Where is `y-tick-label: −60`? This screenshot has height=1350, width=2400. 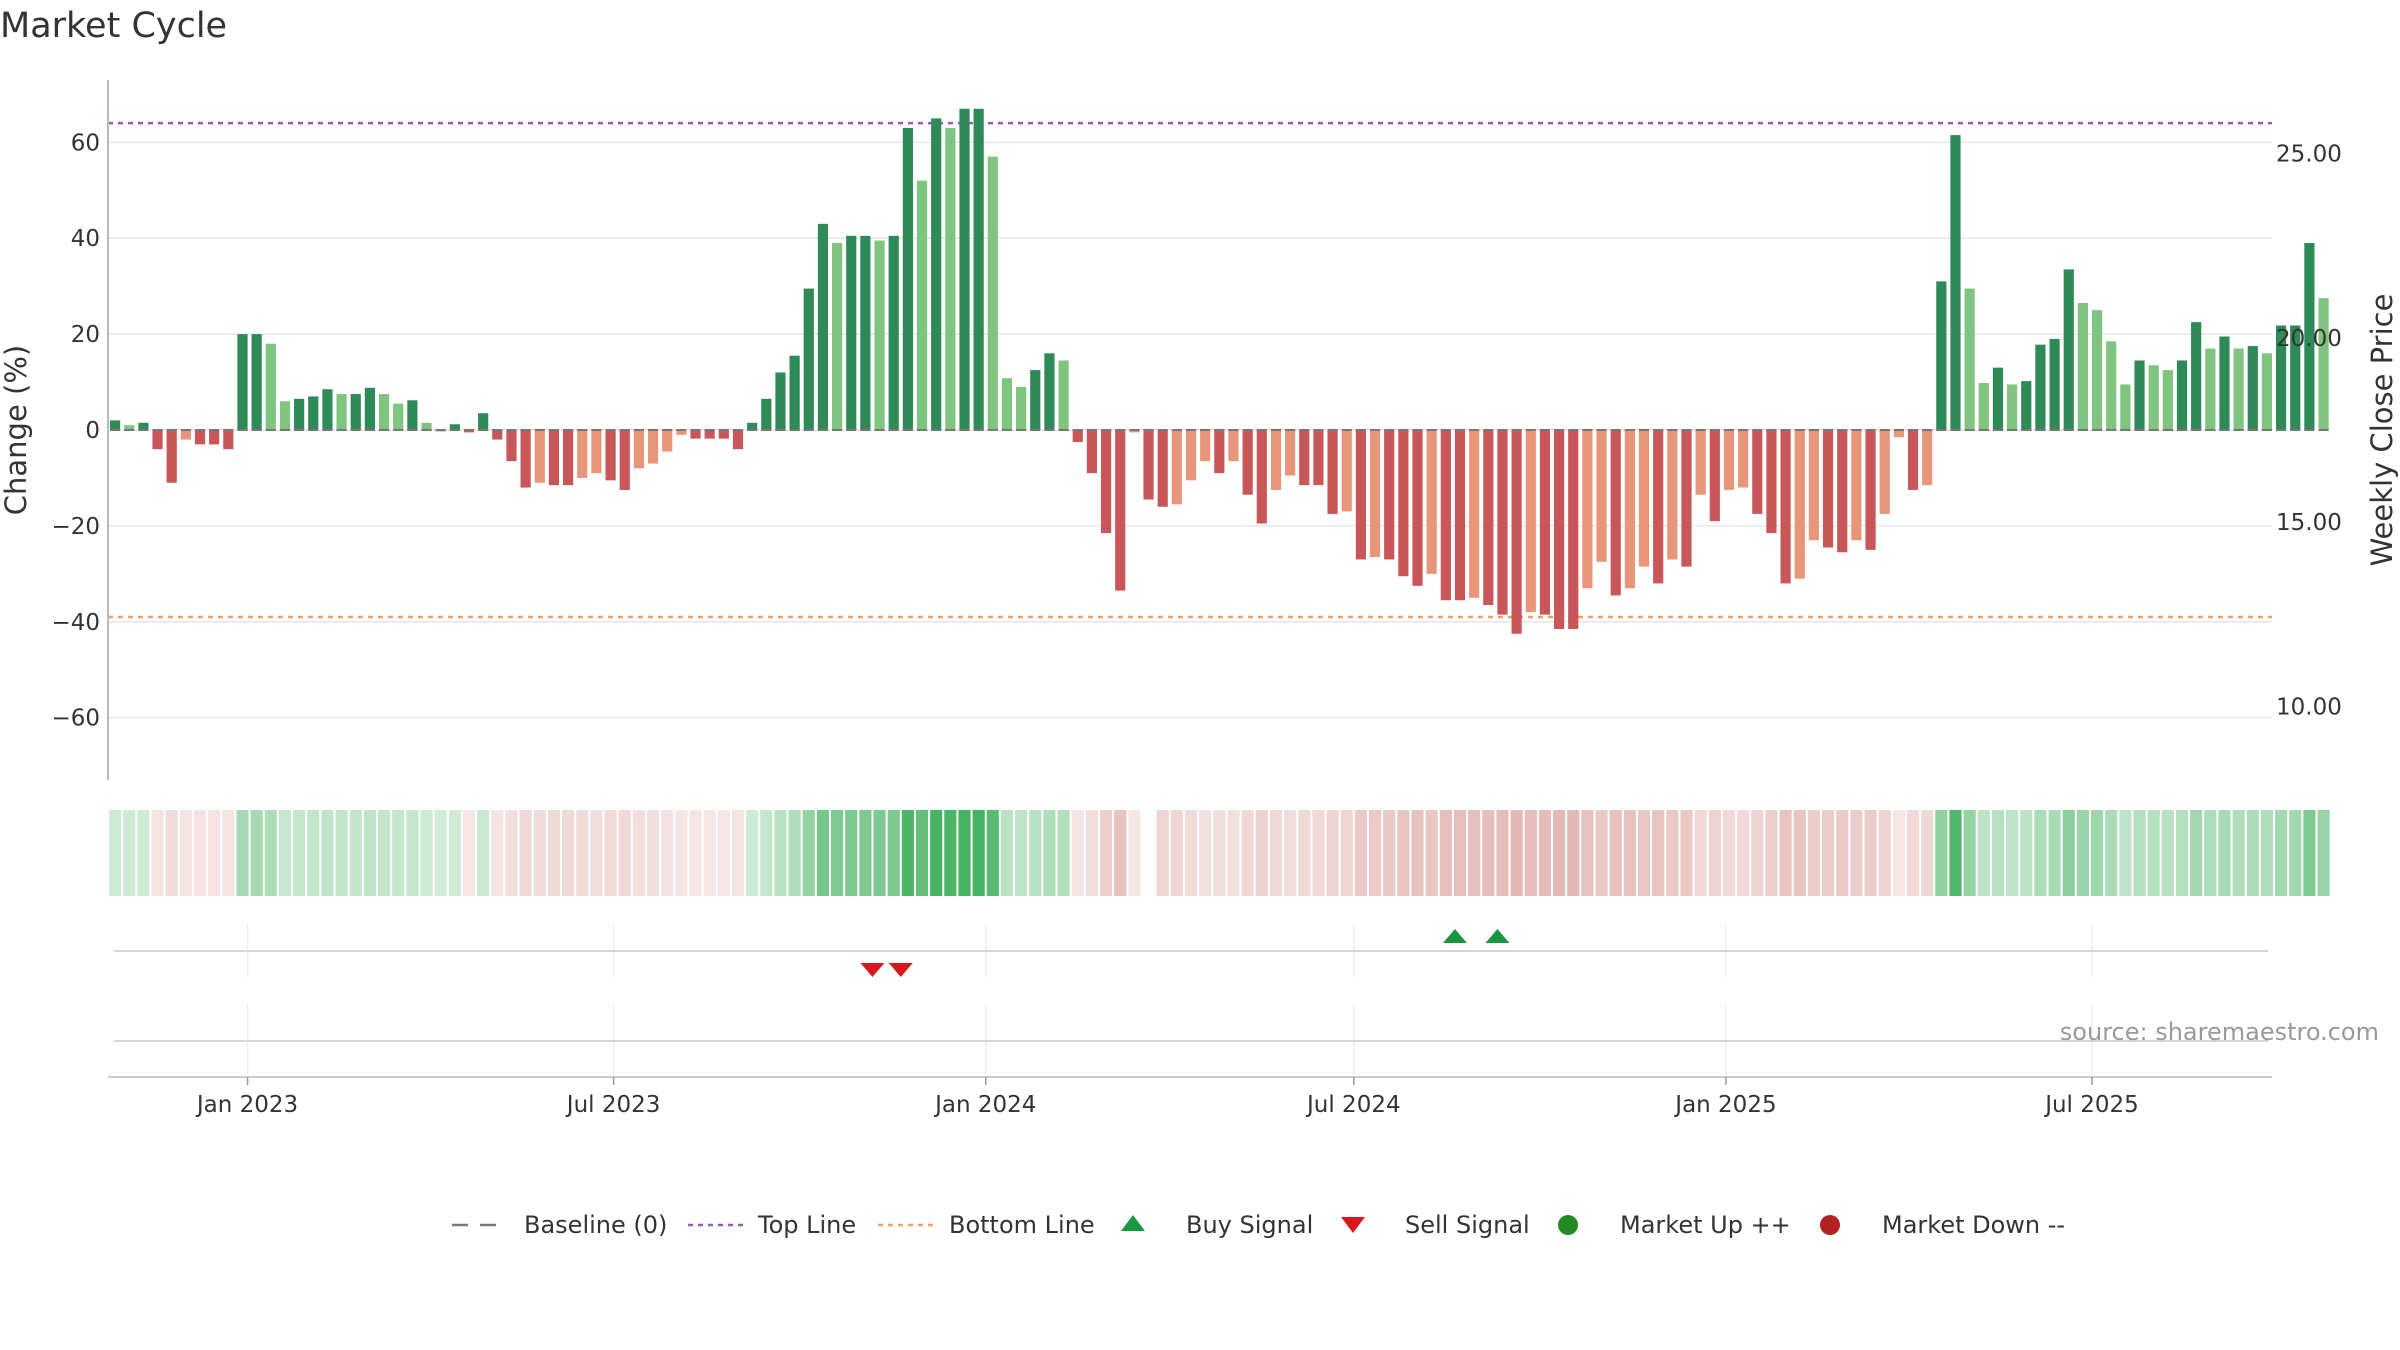
y-tick-label: −60 is located at coordinates (75, 719).